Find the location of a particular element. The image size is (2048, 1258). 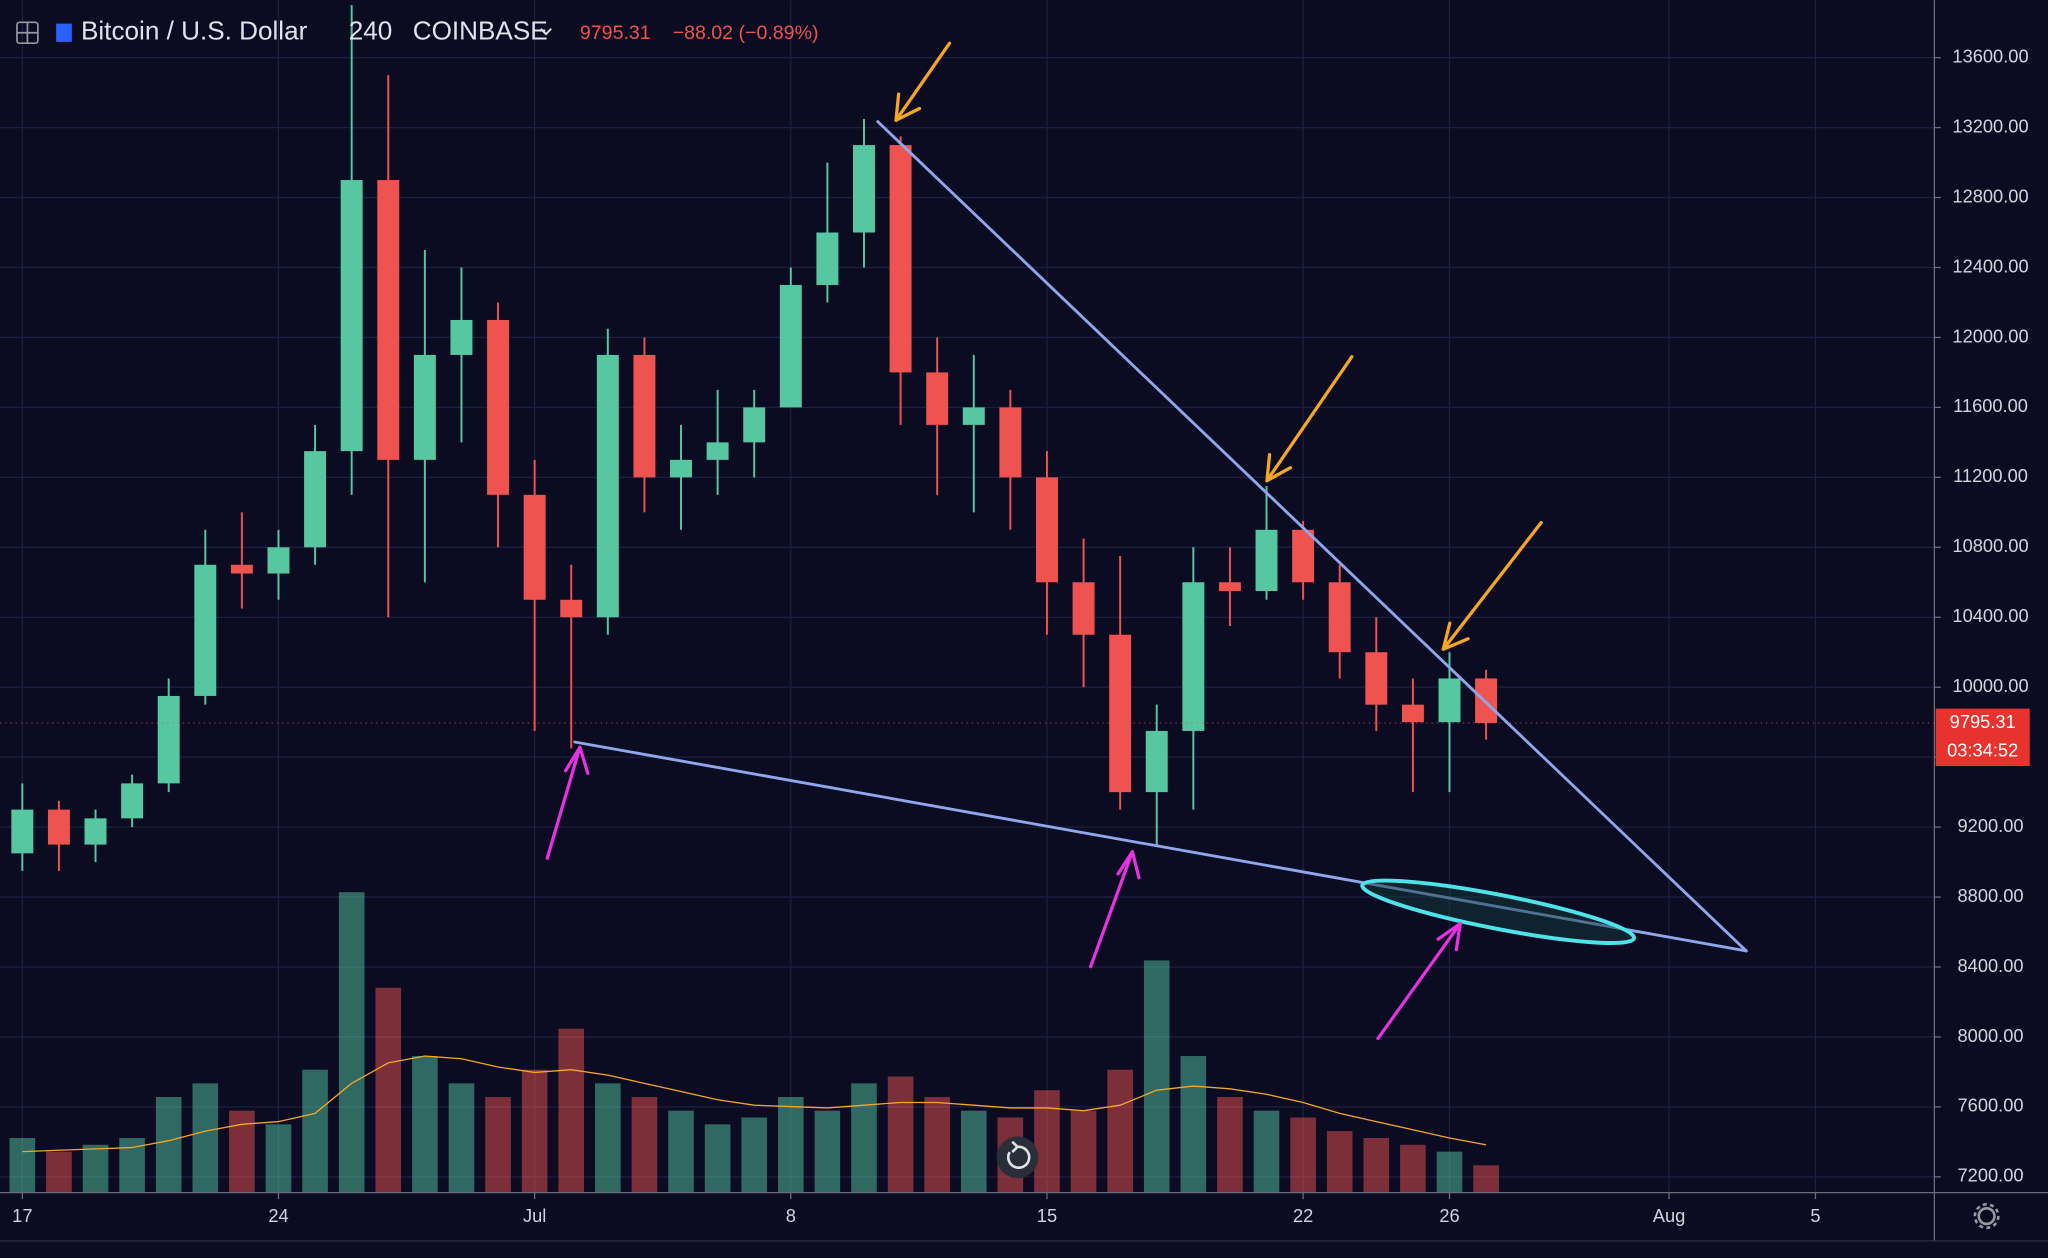

dropdown-icon is located at coordinates (546, 32).